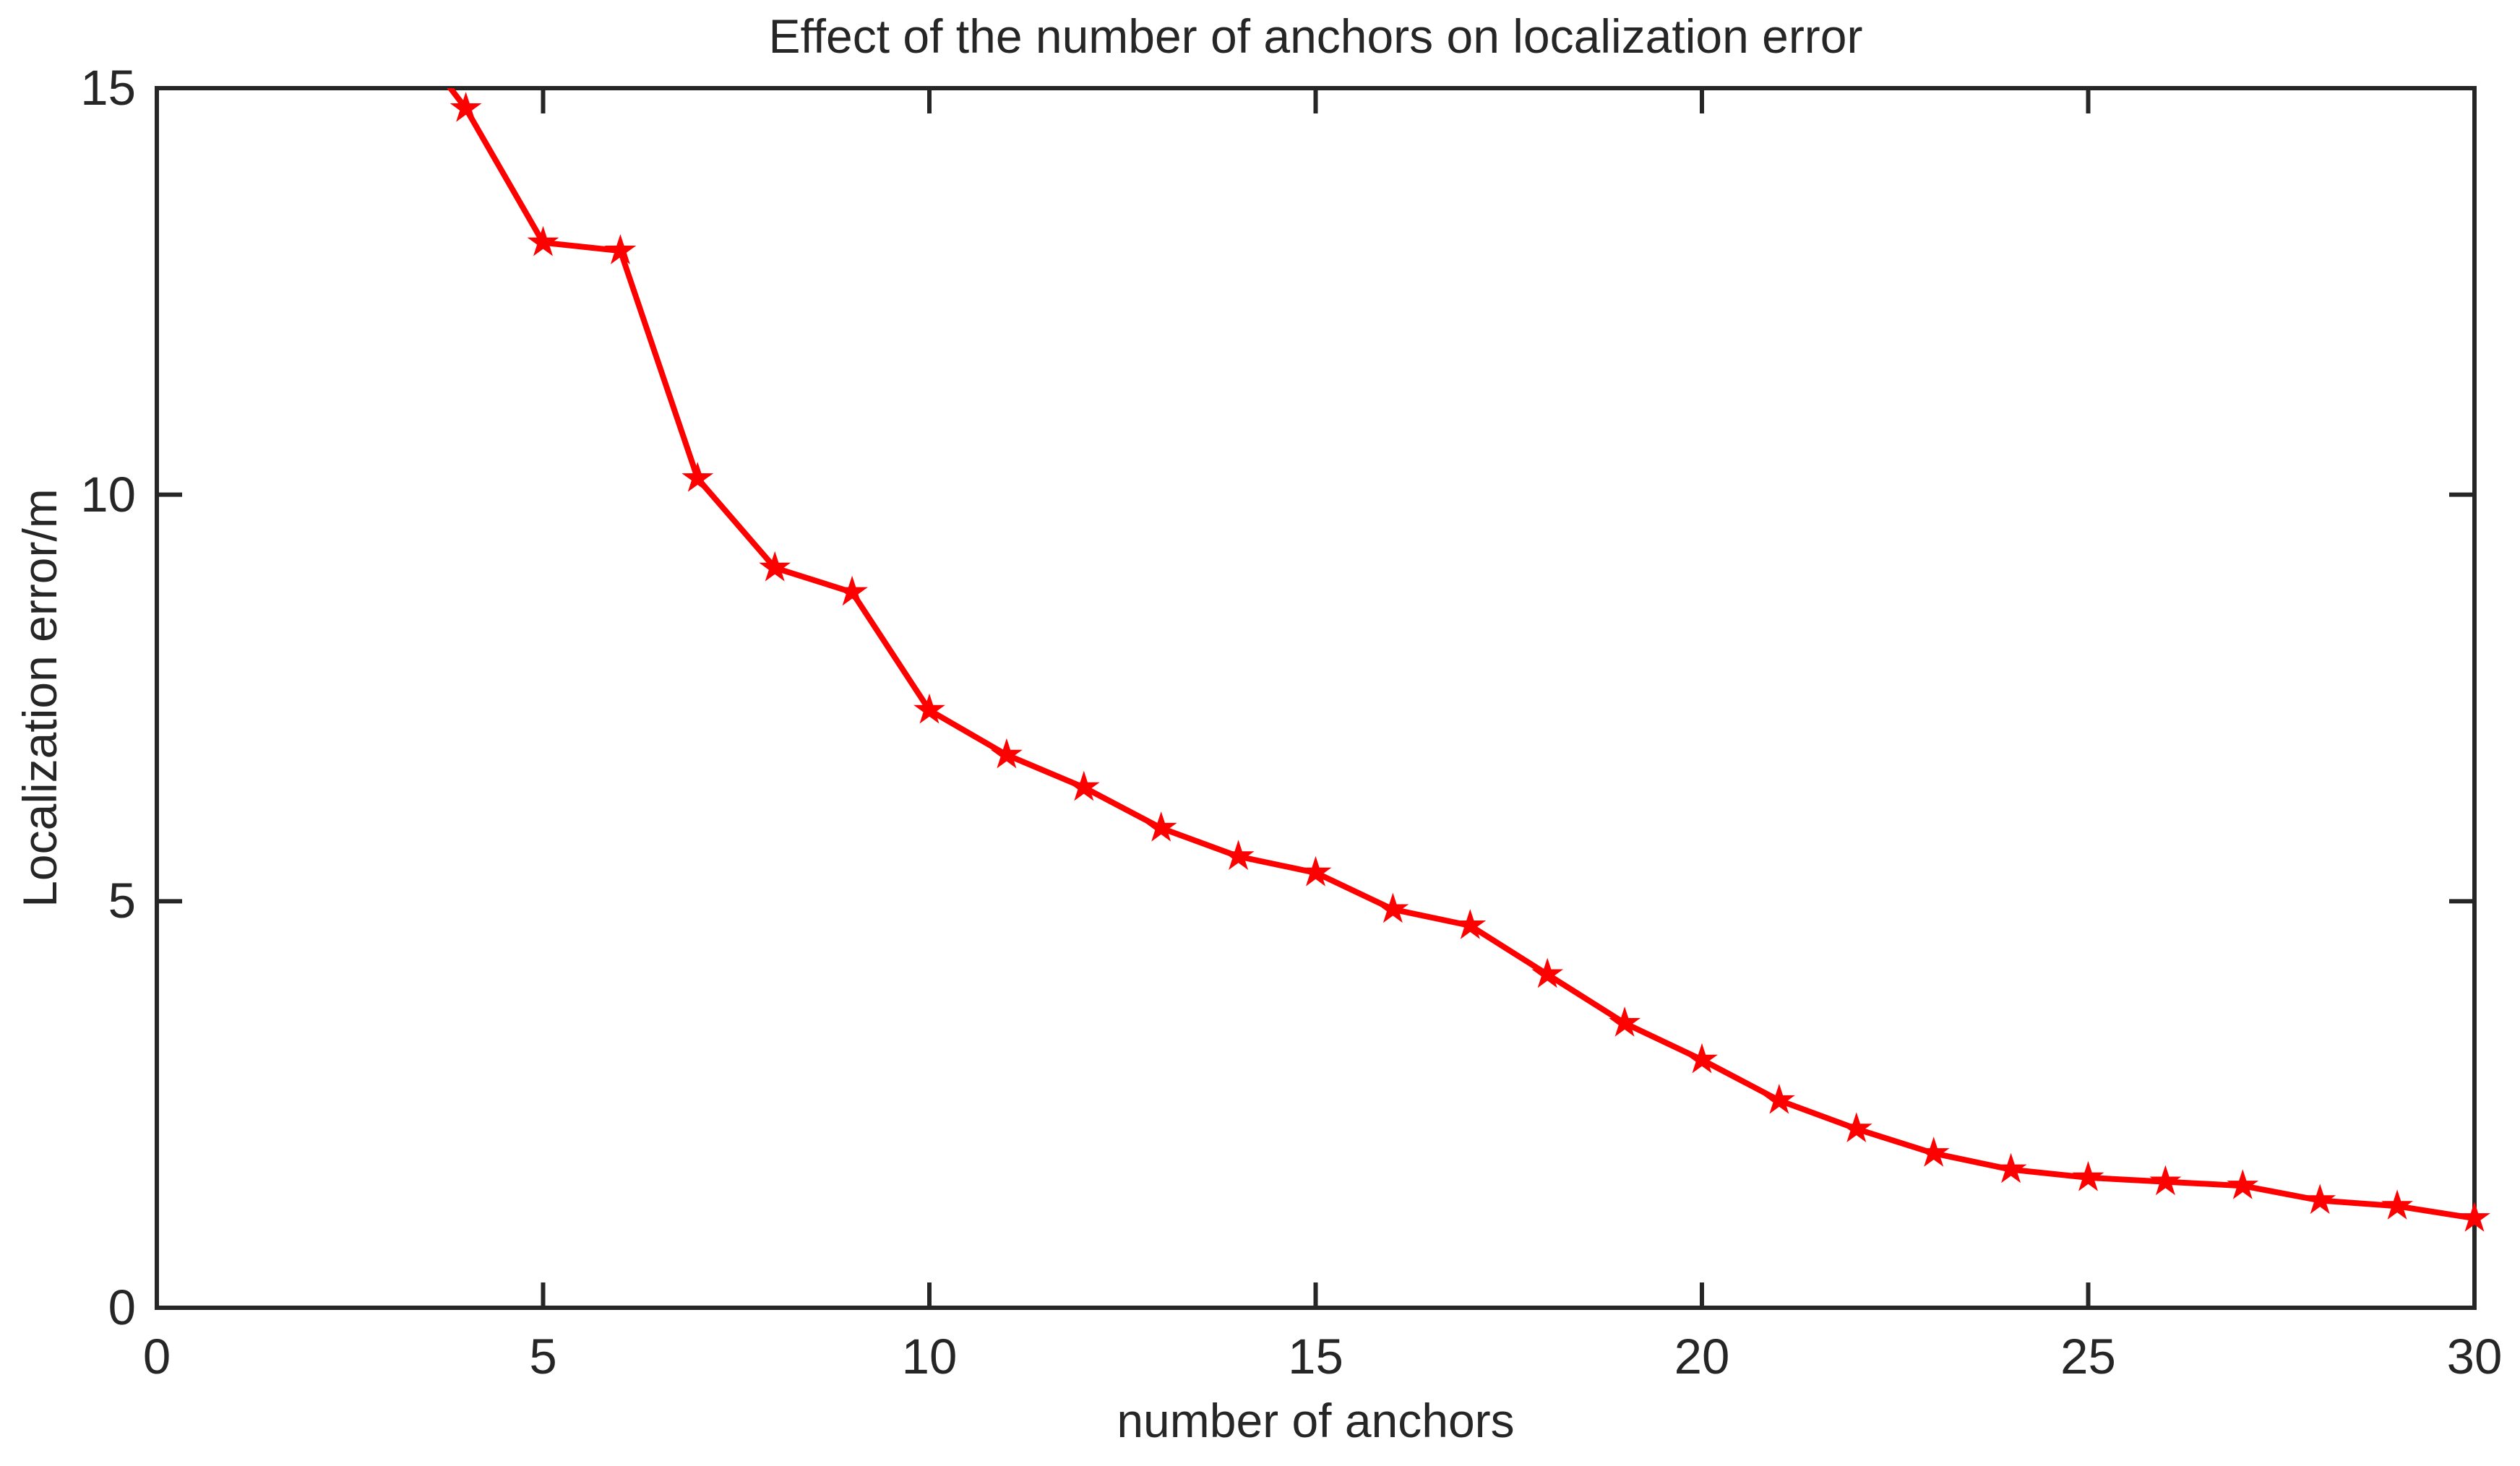  What do you see at coordinates (929, 1356) in the screenshot?
I see `x-tick-label: 10` at bounding box center [929, 1356].